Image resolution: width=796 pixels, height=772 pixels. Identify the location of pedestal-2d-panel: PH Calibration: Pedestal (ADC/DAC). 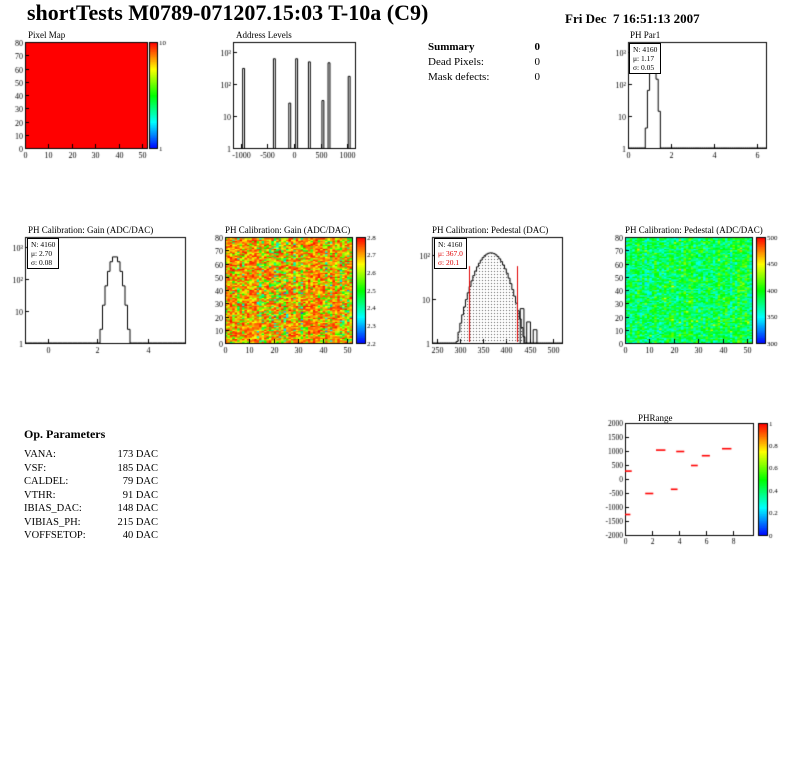
(703, 293).